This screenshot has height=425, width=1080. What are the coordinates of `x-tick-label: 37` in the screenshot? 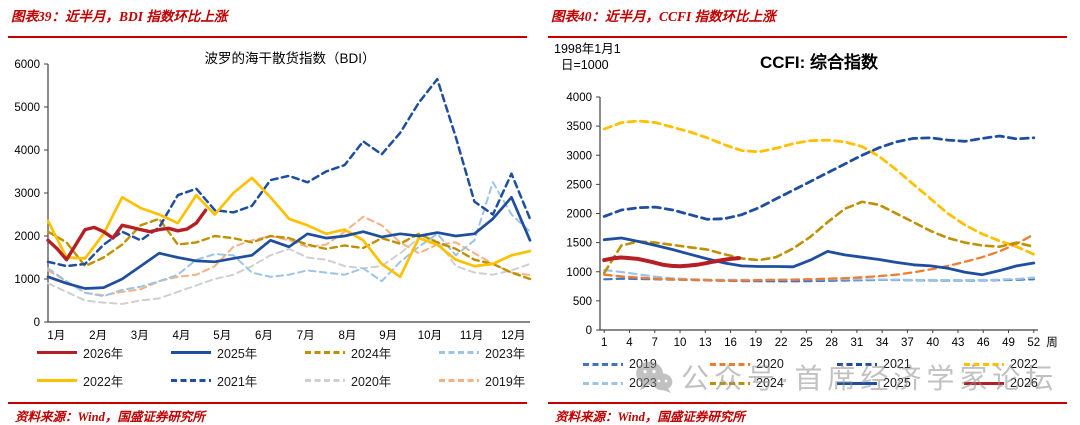 It's located at (907, 343).